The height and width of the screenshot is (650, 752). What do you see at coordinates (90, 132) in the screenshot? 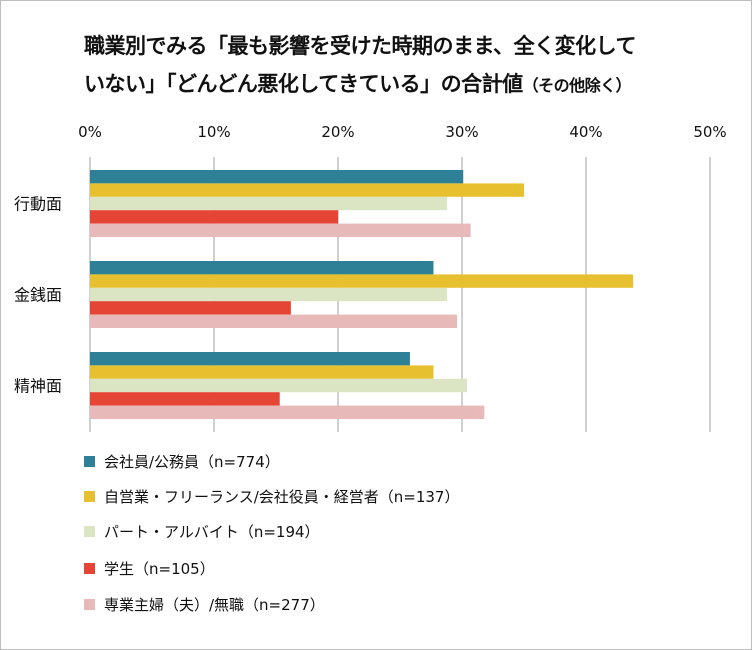
I see `x-tick-label: 0%` at bounding box center [90, 132].